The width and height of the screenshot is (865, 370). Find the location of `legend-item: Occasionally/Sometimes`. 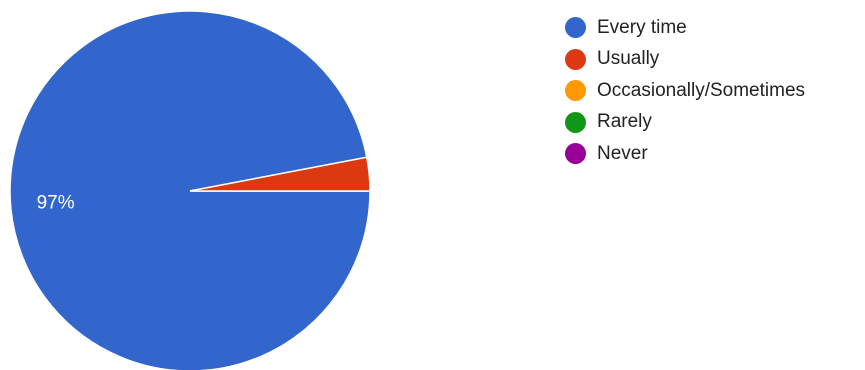

legend-item: Occasionally/Sometimes is located at coordinates (685, 91).